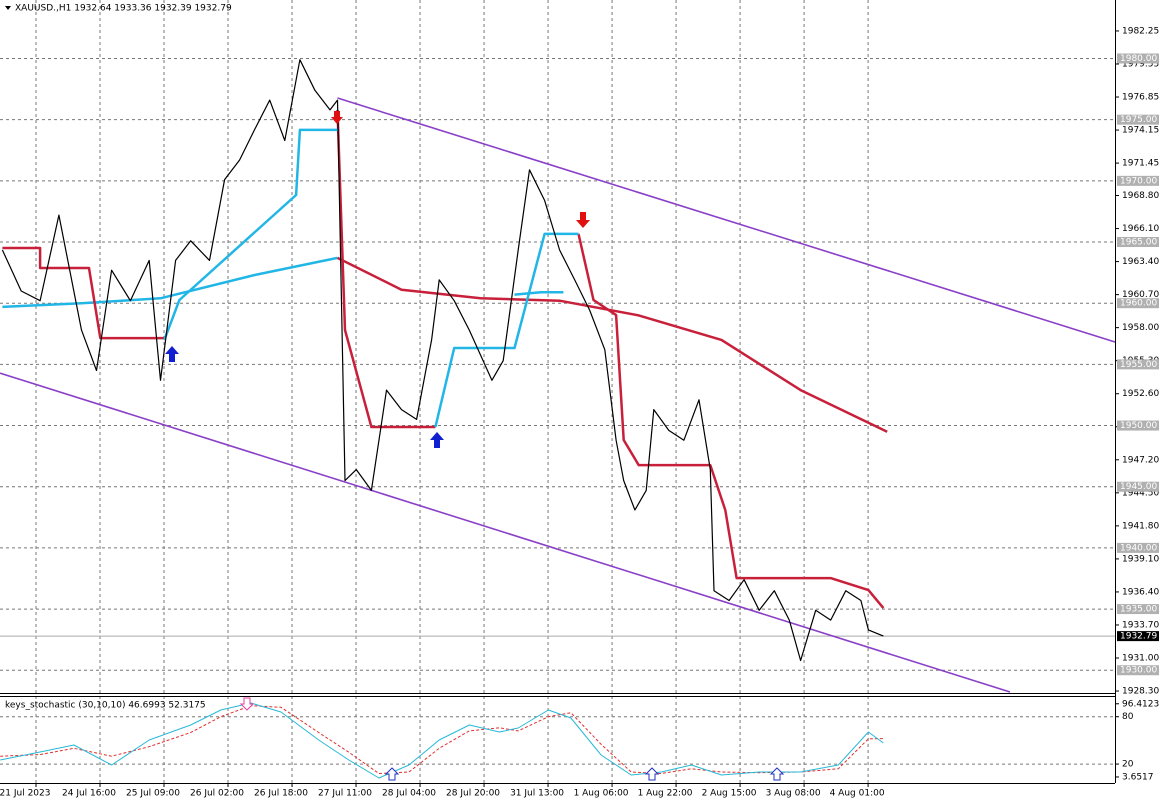 The width and height of the screenshot is (1160, 807). I want to click on y-tick-label: 80, so click(1128, 717).